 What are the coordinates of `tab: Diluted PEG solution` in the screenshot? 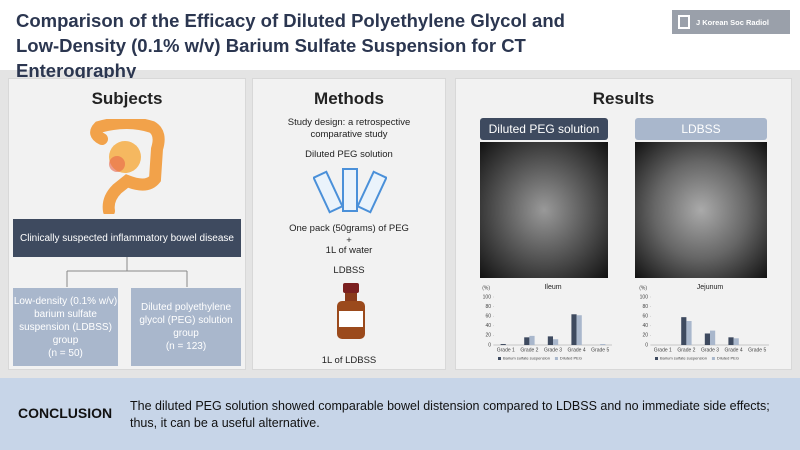 It's located at (544, 129).